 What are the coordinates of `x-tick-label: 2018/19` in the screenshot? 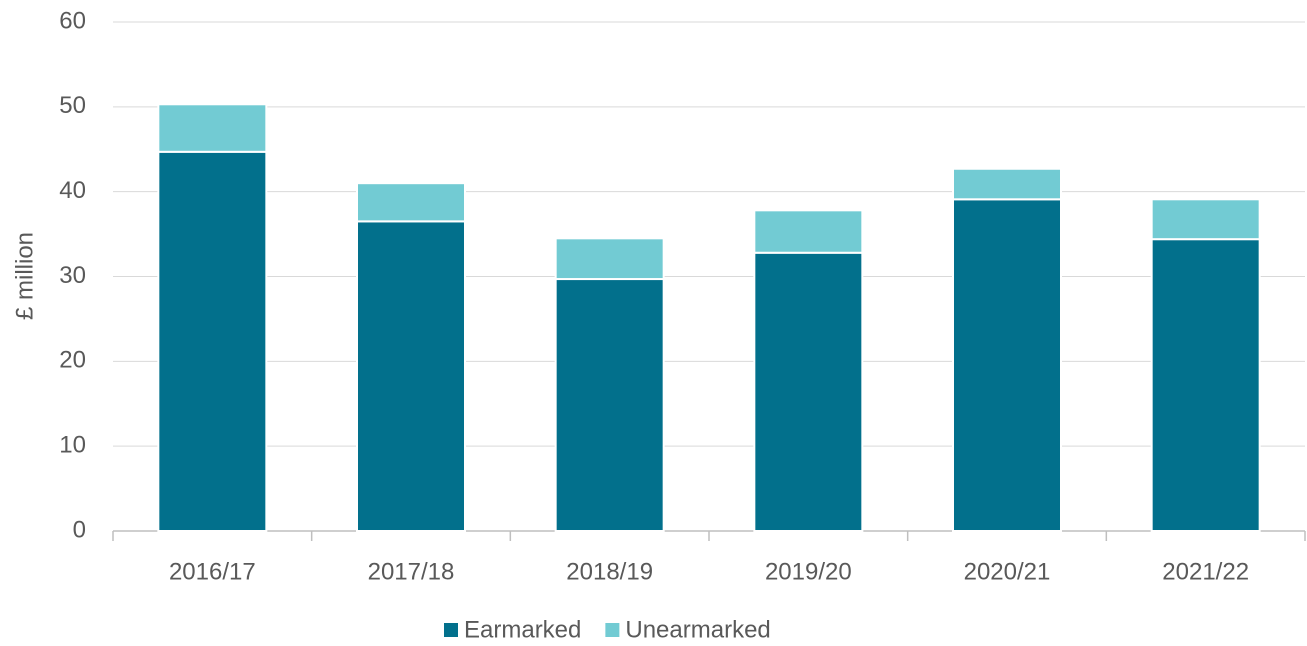 It's located at (609, 571).